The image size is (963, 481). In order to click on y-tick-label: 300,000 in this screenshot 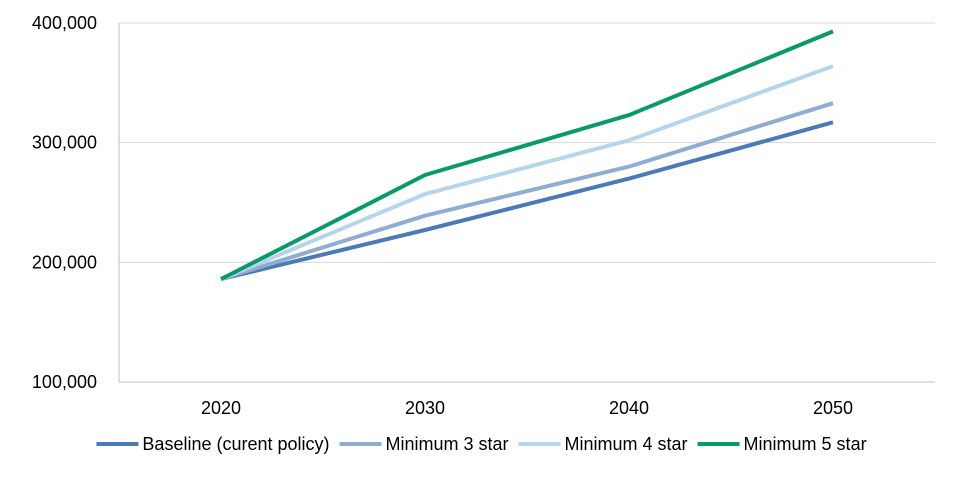, I will do `click(64, 143)`.